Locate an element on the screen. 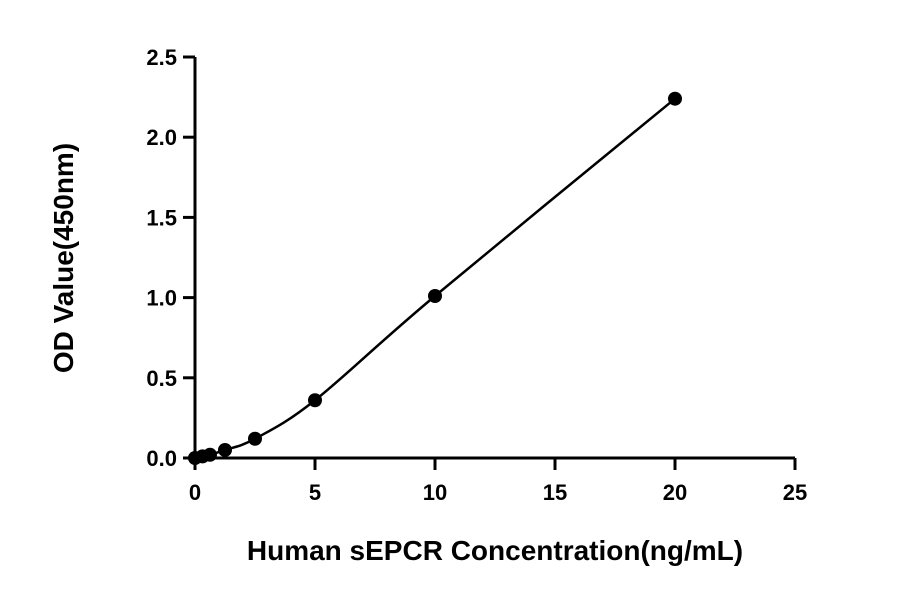  x-tick-label: 20 is located at coordinates (675, 492).